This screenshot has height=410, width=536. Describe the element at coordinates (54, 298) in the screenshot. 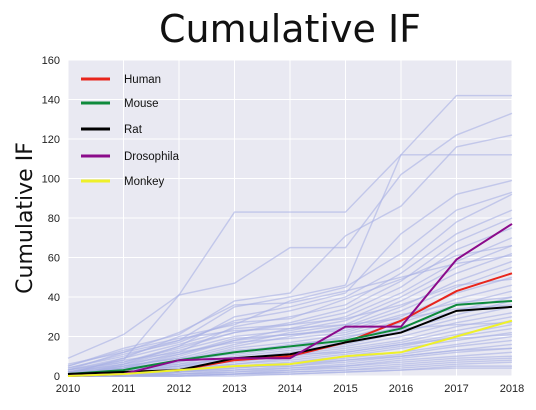

I see `y-tick-label: 40` at that location.